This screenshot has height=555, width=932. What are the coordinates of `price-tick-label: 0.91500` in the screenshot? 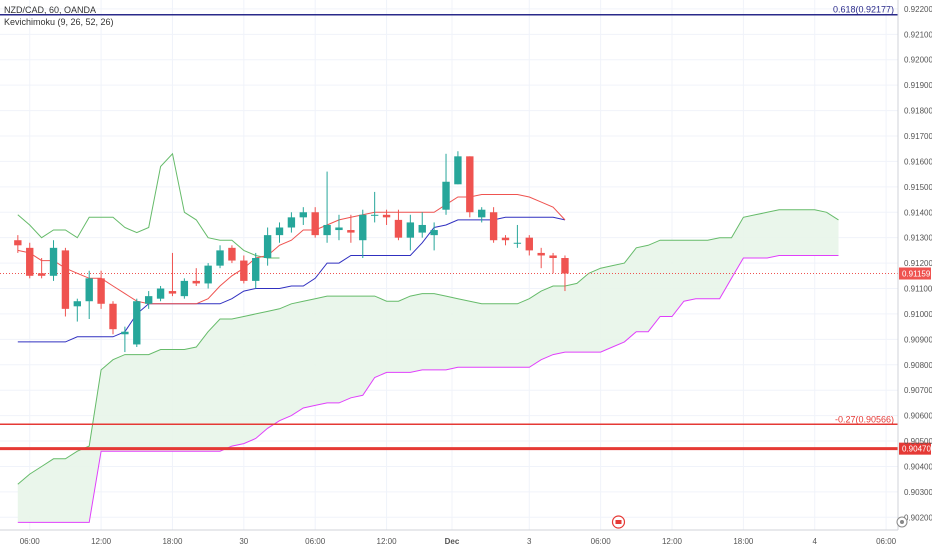 It's located at (918, 187).